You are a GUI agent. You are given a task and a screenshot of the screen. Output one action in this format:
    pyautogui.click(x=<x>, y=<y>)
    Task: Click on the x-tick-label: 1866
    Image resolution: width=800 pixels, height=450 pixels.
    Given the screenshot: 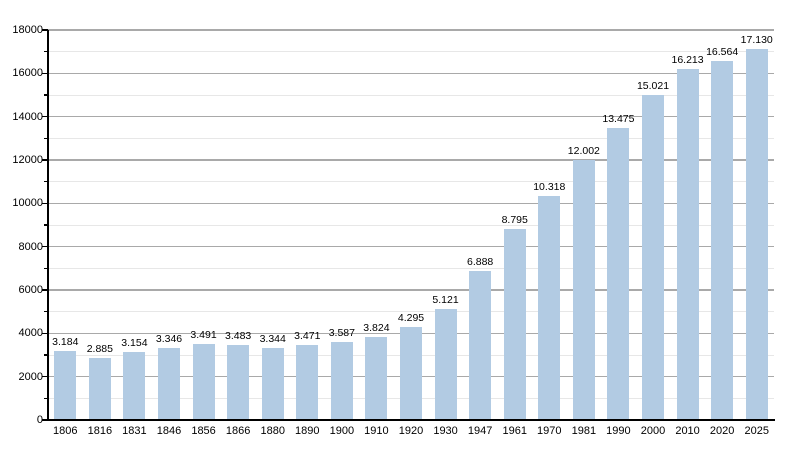 What is the action you would take?
    pyautogui.click(x=238, y=431)
    